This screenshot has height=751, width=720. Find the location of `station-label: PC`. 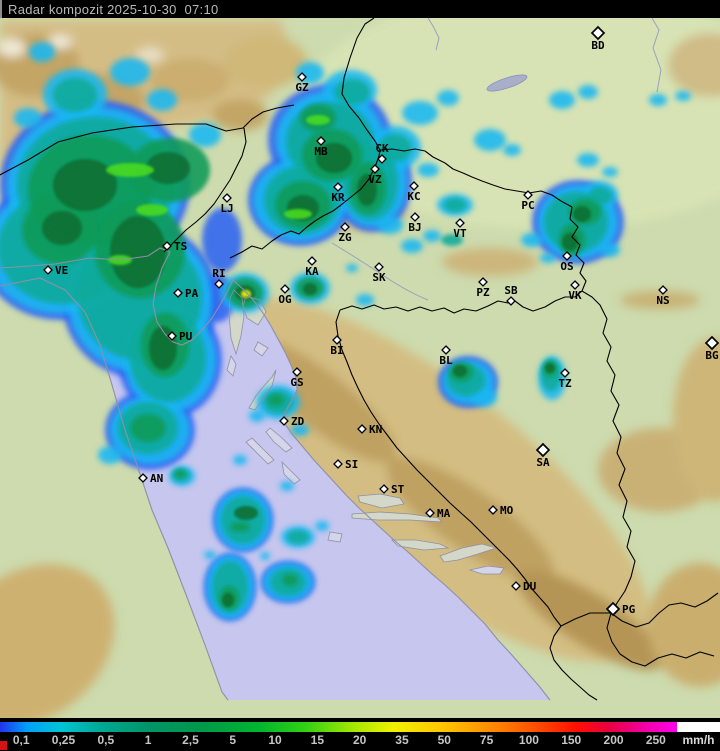

station-label: PC is located at coordinates (527, 205).